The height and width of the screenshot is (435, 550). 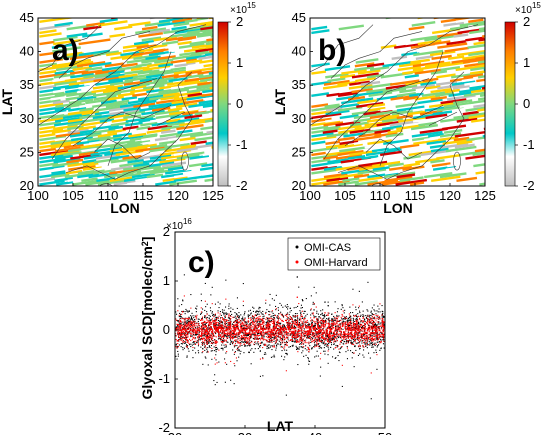 I want to click on y-tick-label: 20, so click(x=27, y=185).